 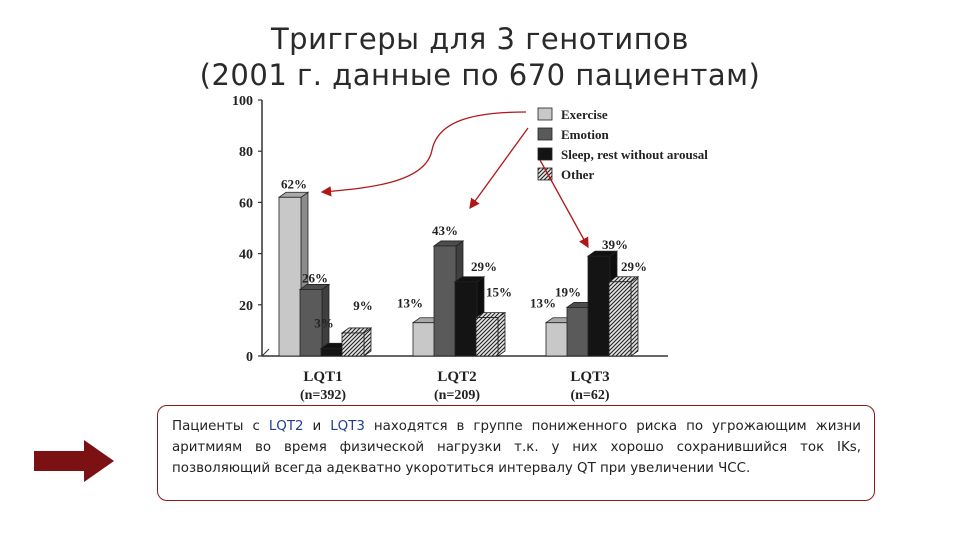 I want to click on right-arrow-icon, so click(x=74, y=461).